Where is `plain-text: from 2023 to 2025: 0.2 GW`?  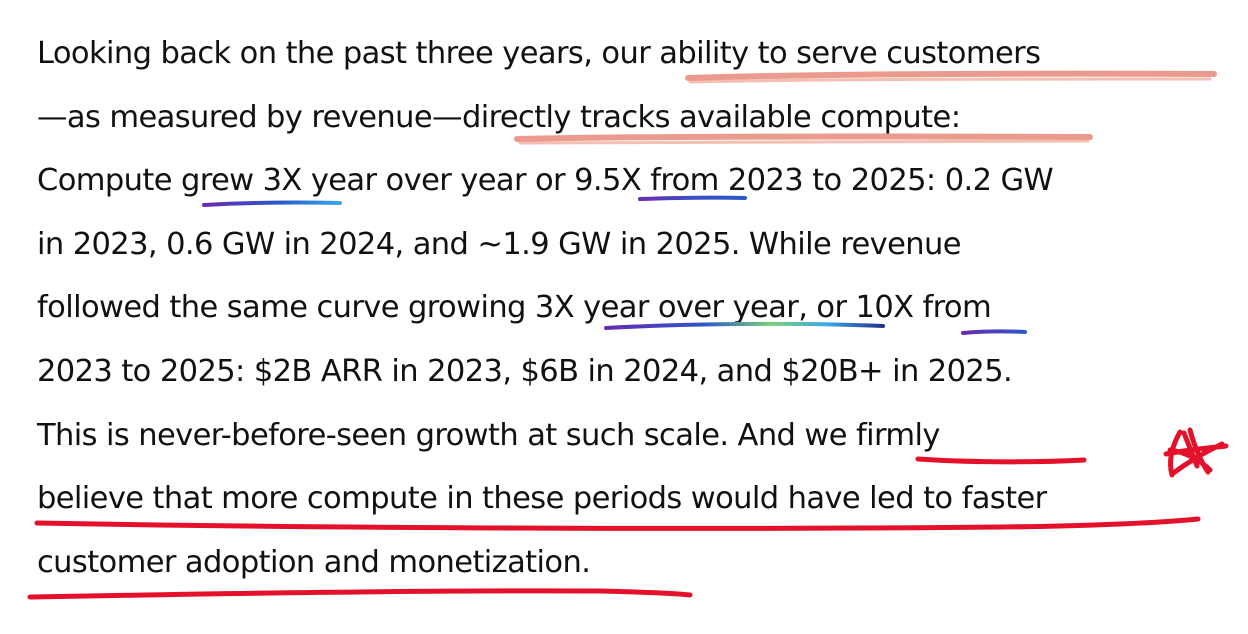 plain-text: from 2023 to 2025: 0.2 GW is located at coordinates (847, 181).